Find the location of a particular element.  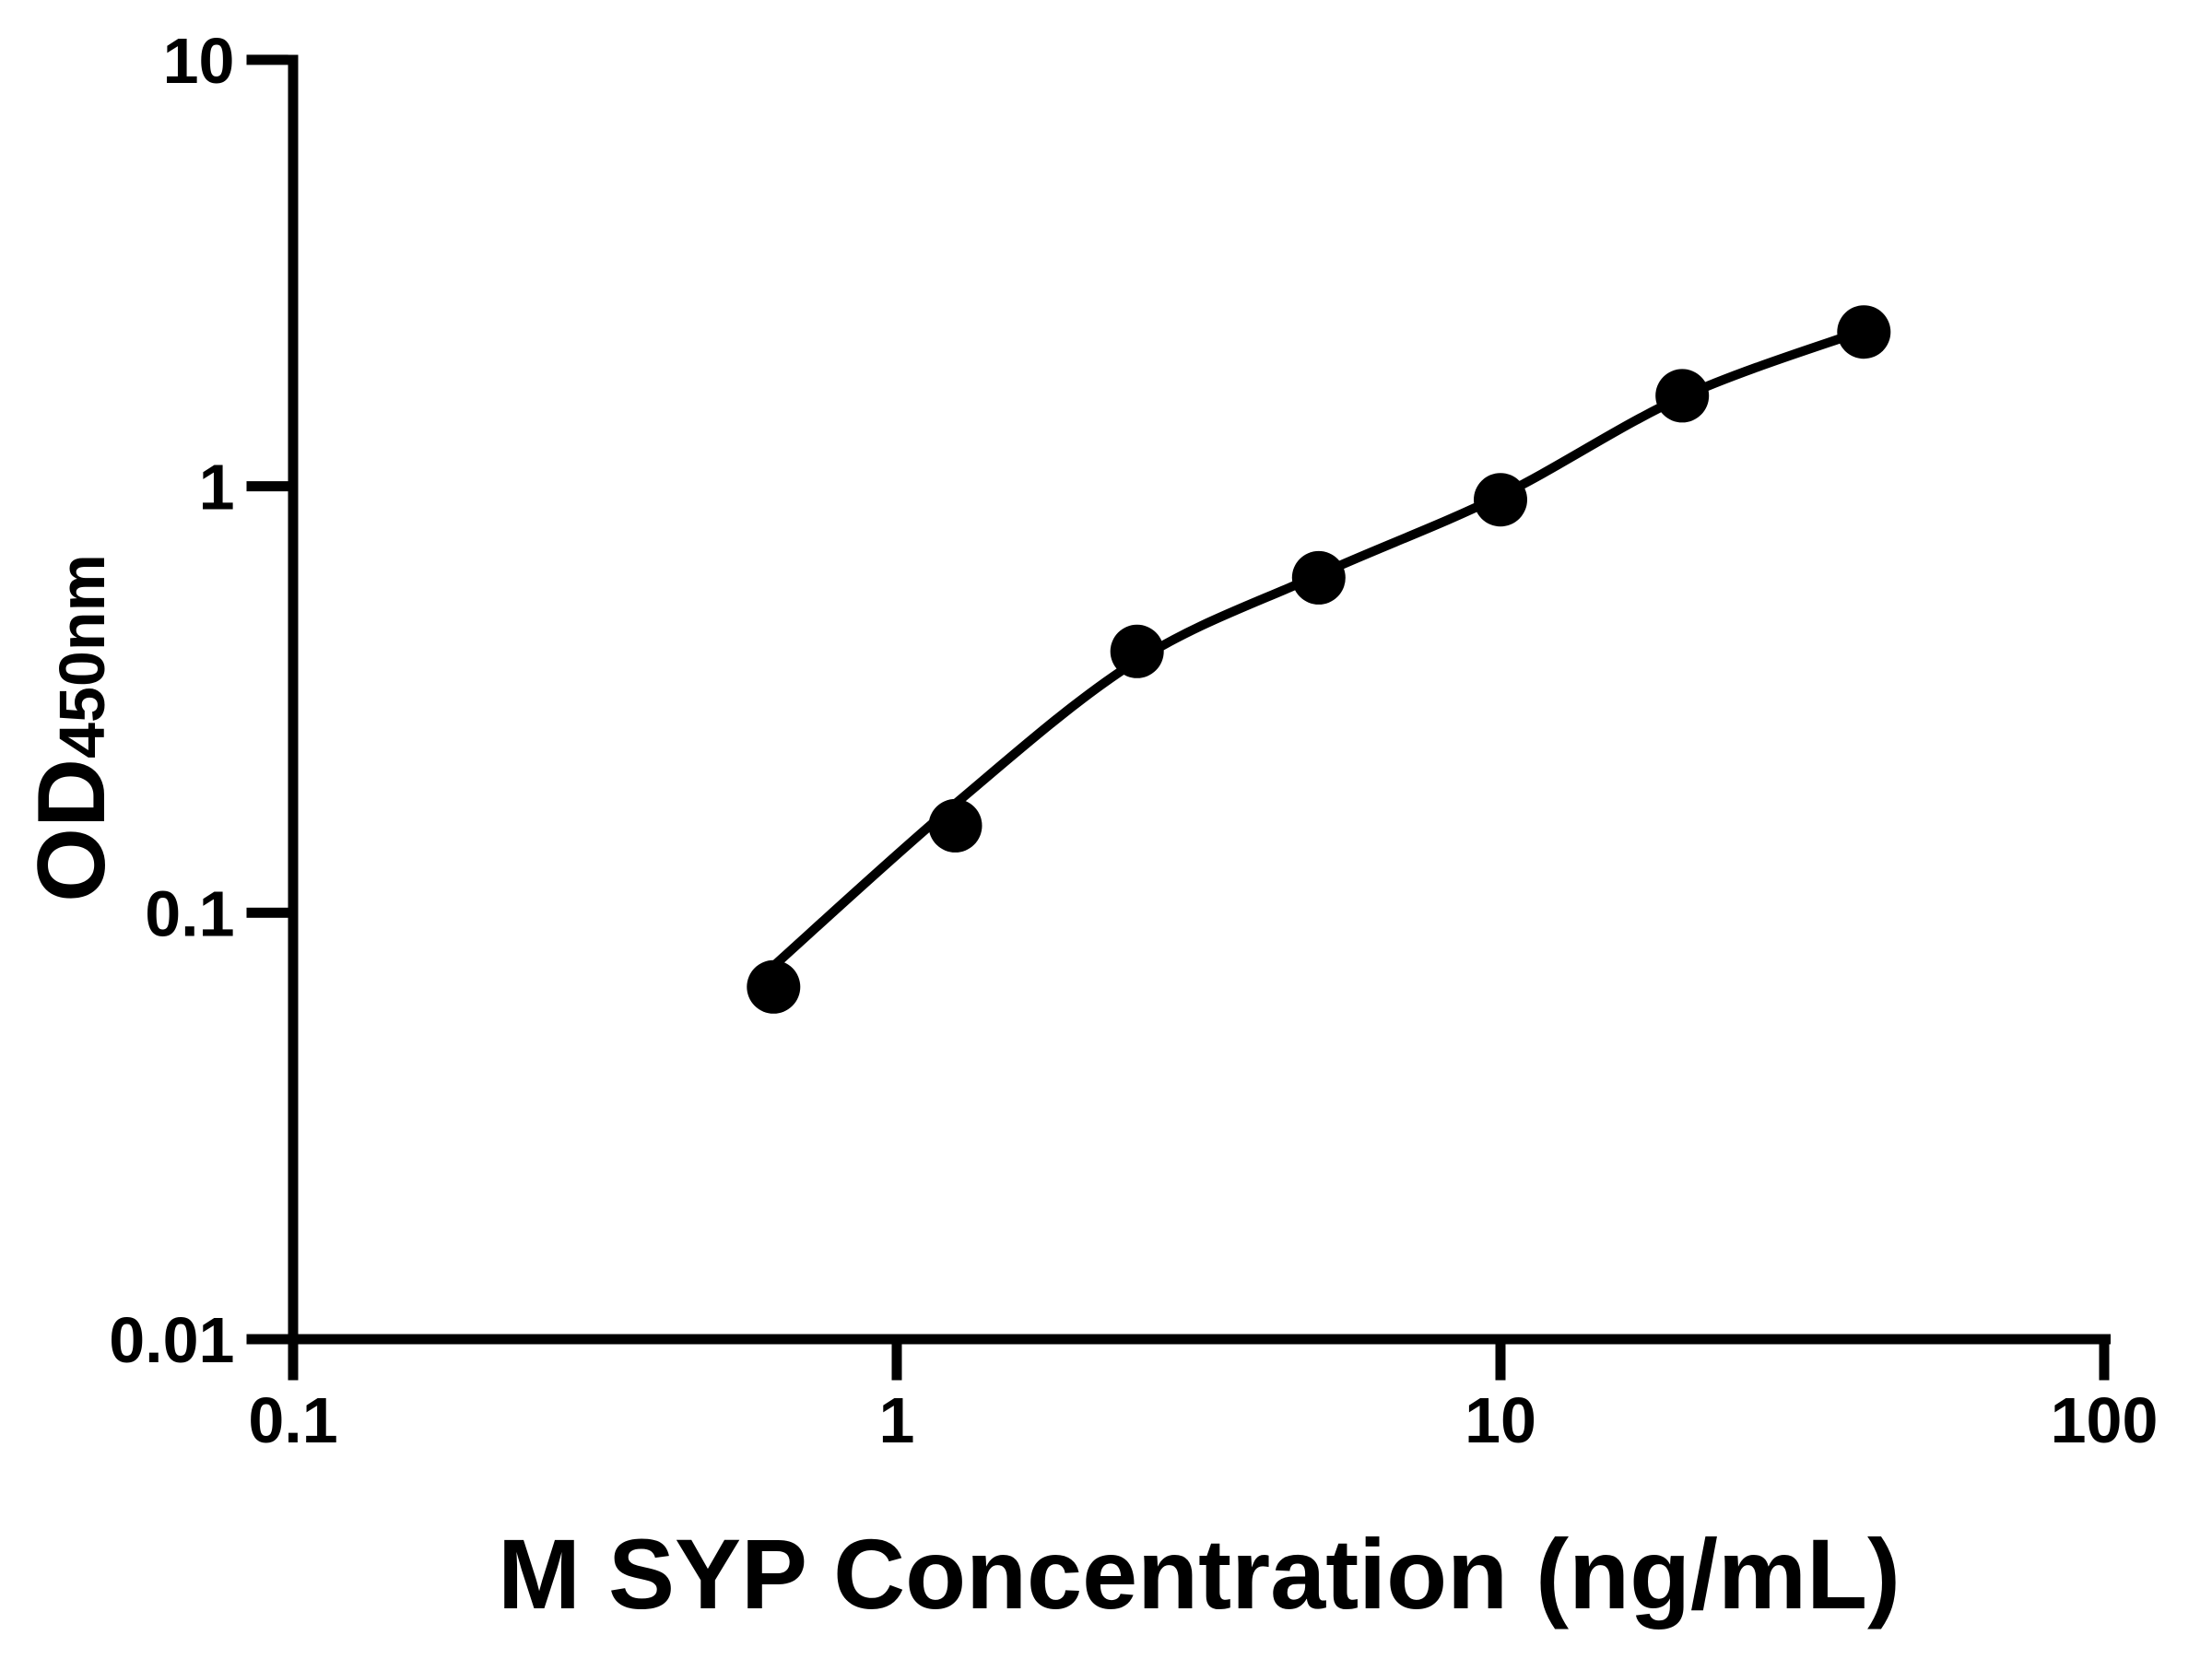

x-axis-title: M SYP Concentration (ng/mL) is located at coordinates (1199, 1574).